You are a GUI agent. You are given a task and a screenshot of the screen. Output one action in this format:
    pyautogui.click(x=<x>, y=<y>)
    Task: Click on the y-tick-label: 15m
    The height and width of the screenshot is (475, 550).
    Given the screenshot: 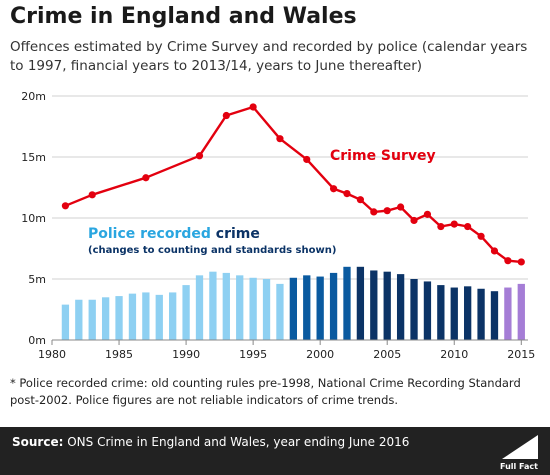 What is the action you would take?
    pyautogui.click(x=33, y=157)
    